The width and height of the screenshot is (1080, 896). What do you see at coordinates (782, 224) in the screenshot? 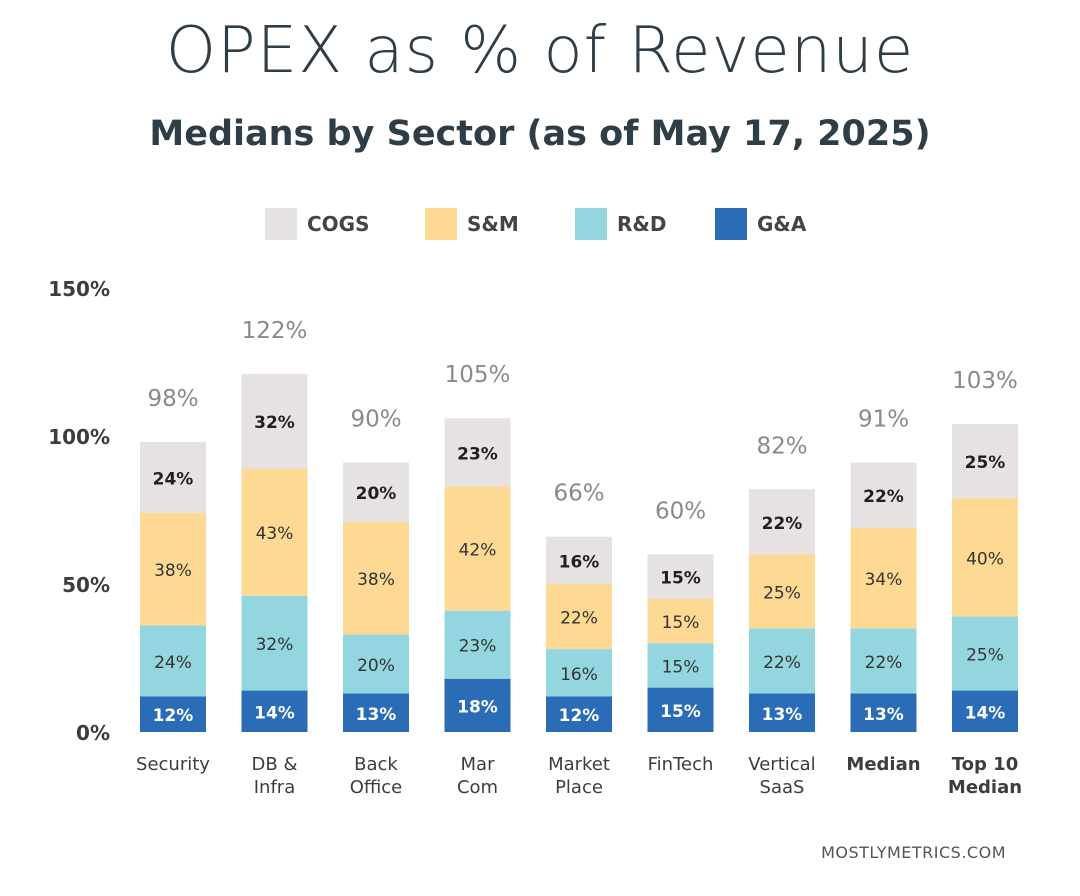
I see `legend-label-ga: G&A` at bounding box center [782, 224].